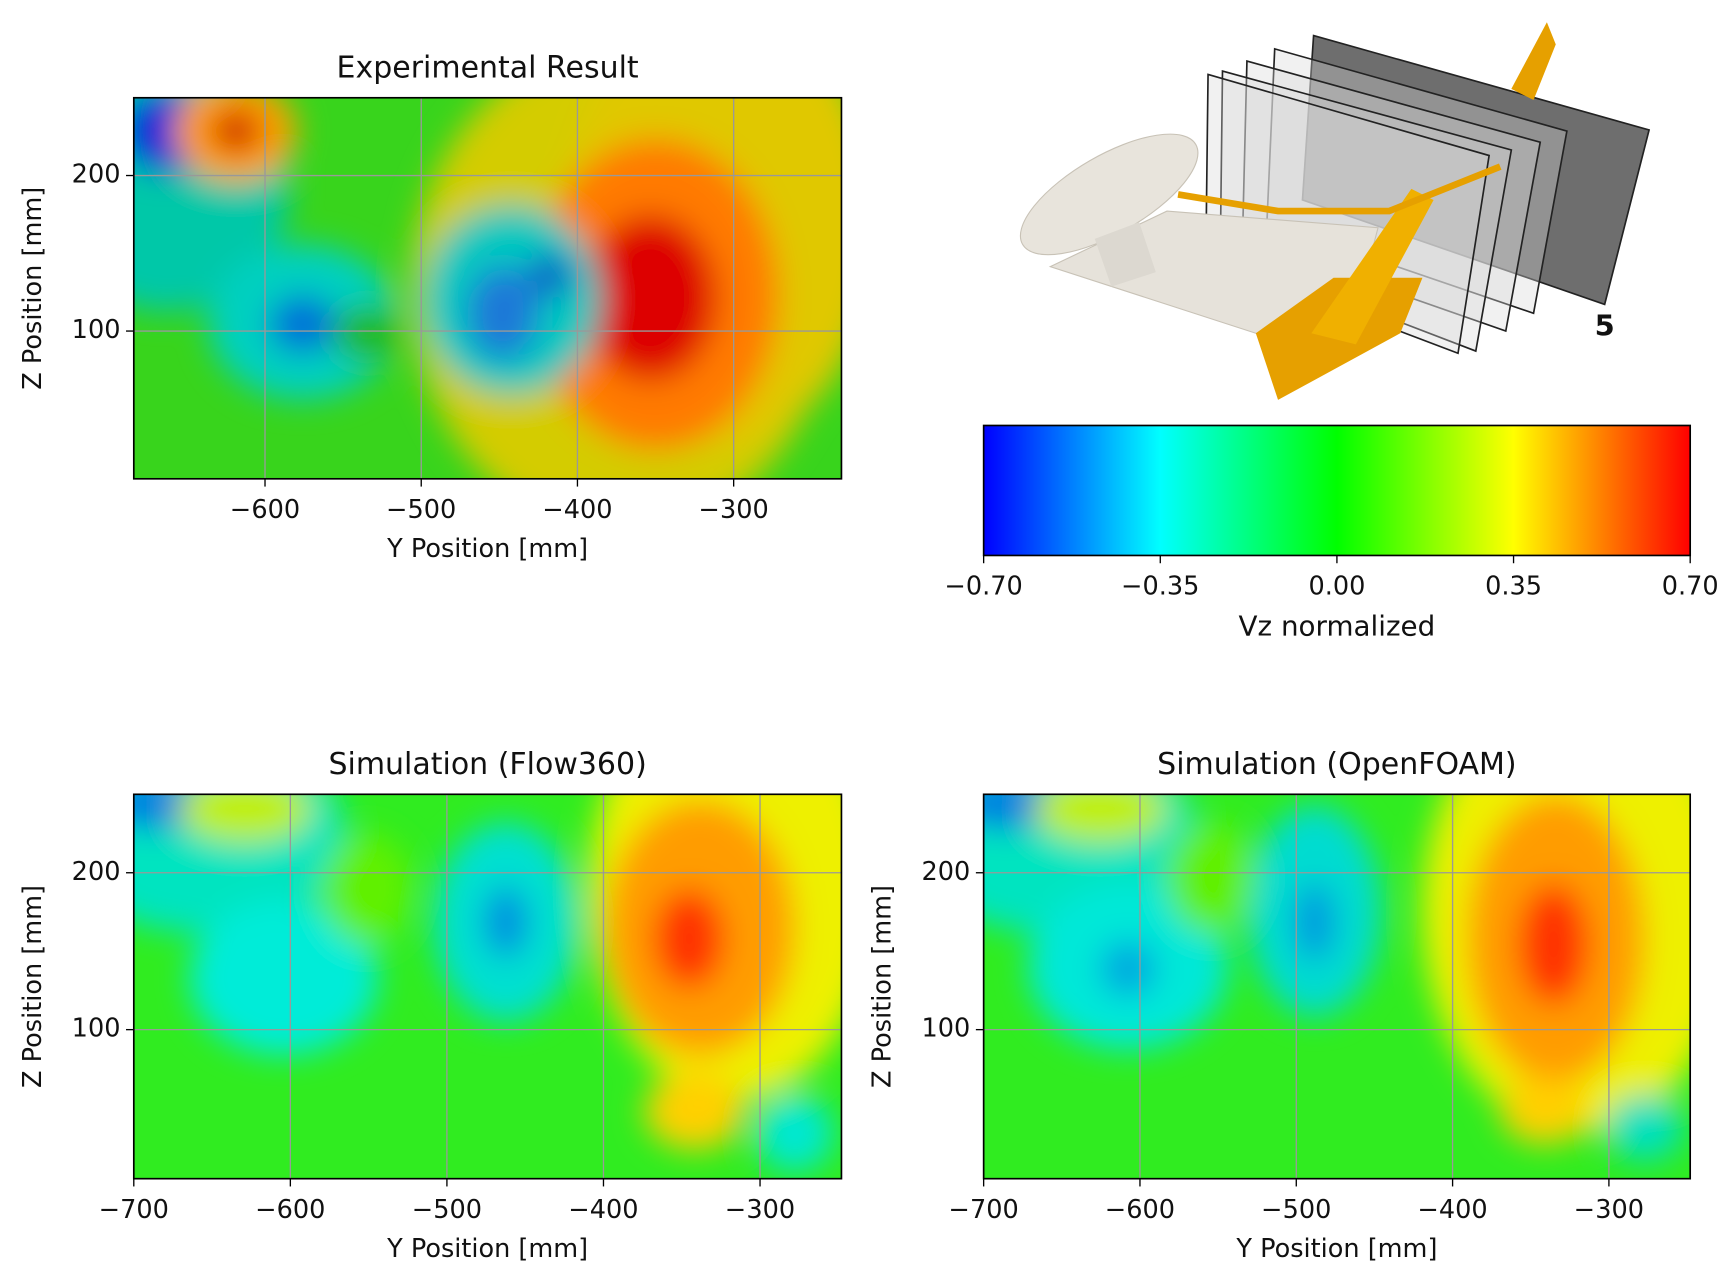 This screenshot has height=1282, width=1734. Describe the element at coordinates (1513, 587) in the screenshot. I see `x-tick-label: 0.35` at that location.